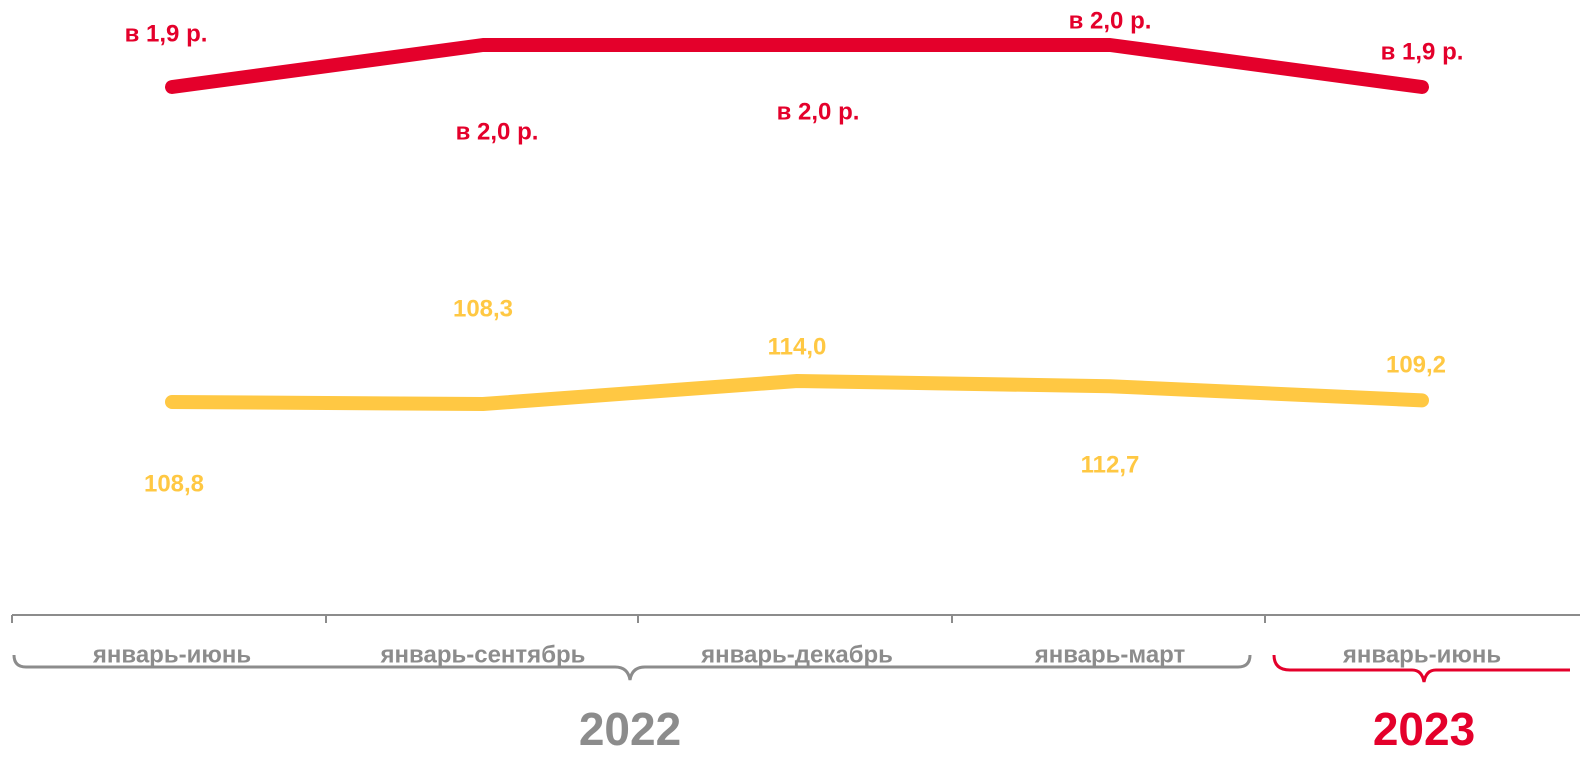  What do you see at coordinates (1424, 729) in the screenshot?
I see `group-label: 2023` at bounding box center [1424, 729].